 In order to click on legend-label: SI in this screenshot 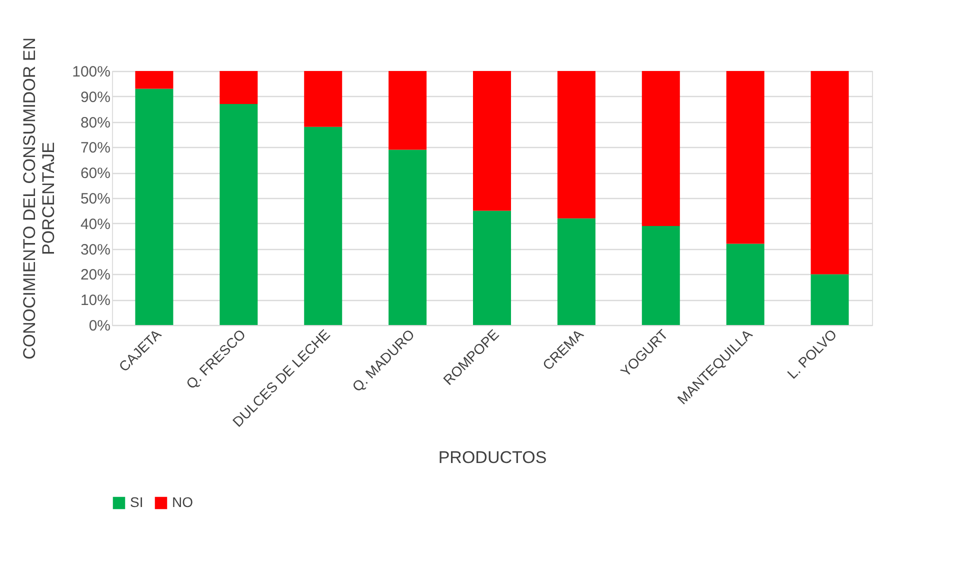, I will do `click(137, 502)`.